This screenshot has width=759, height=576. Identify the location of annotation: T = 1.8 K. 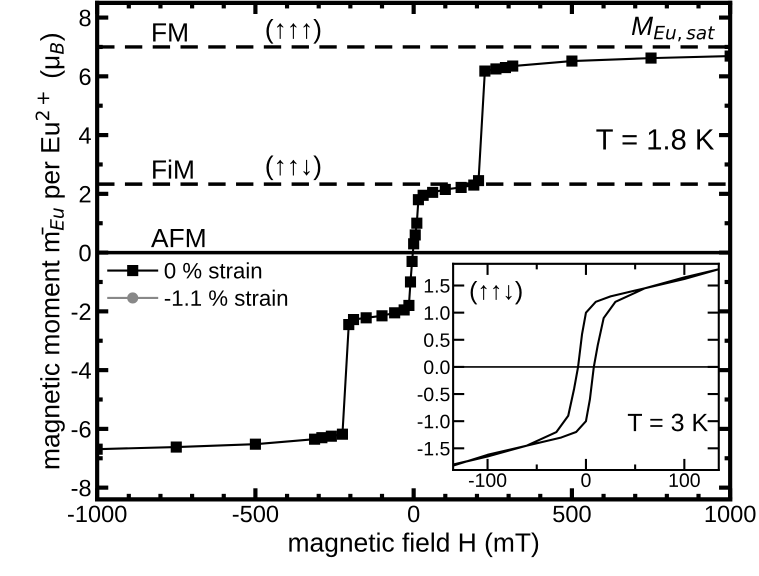
(655, 139).